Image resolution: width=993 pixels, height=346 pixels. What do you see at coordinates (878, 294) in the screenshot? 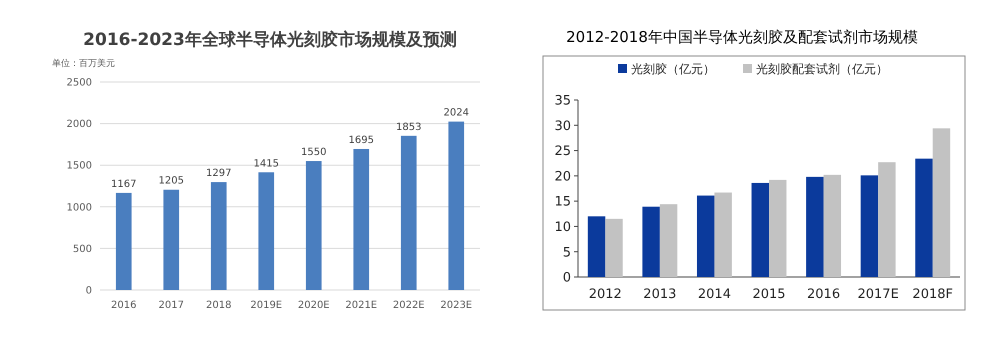
I see `x-tick-label: 2017E` at bounding box center [878, 294].